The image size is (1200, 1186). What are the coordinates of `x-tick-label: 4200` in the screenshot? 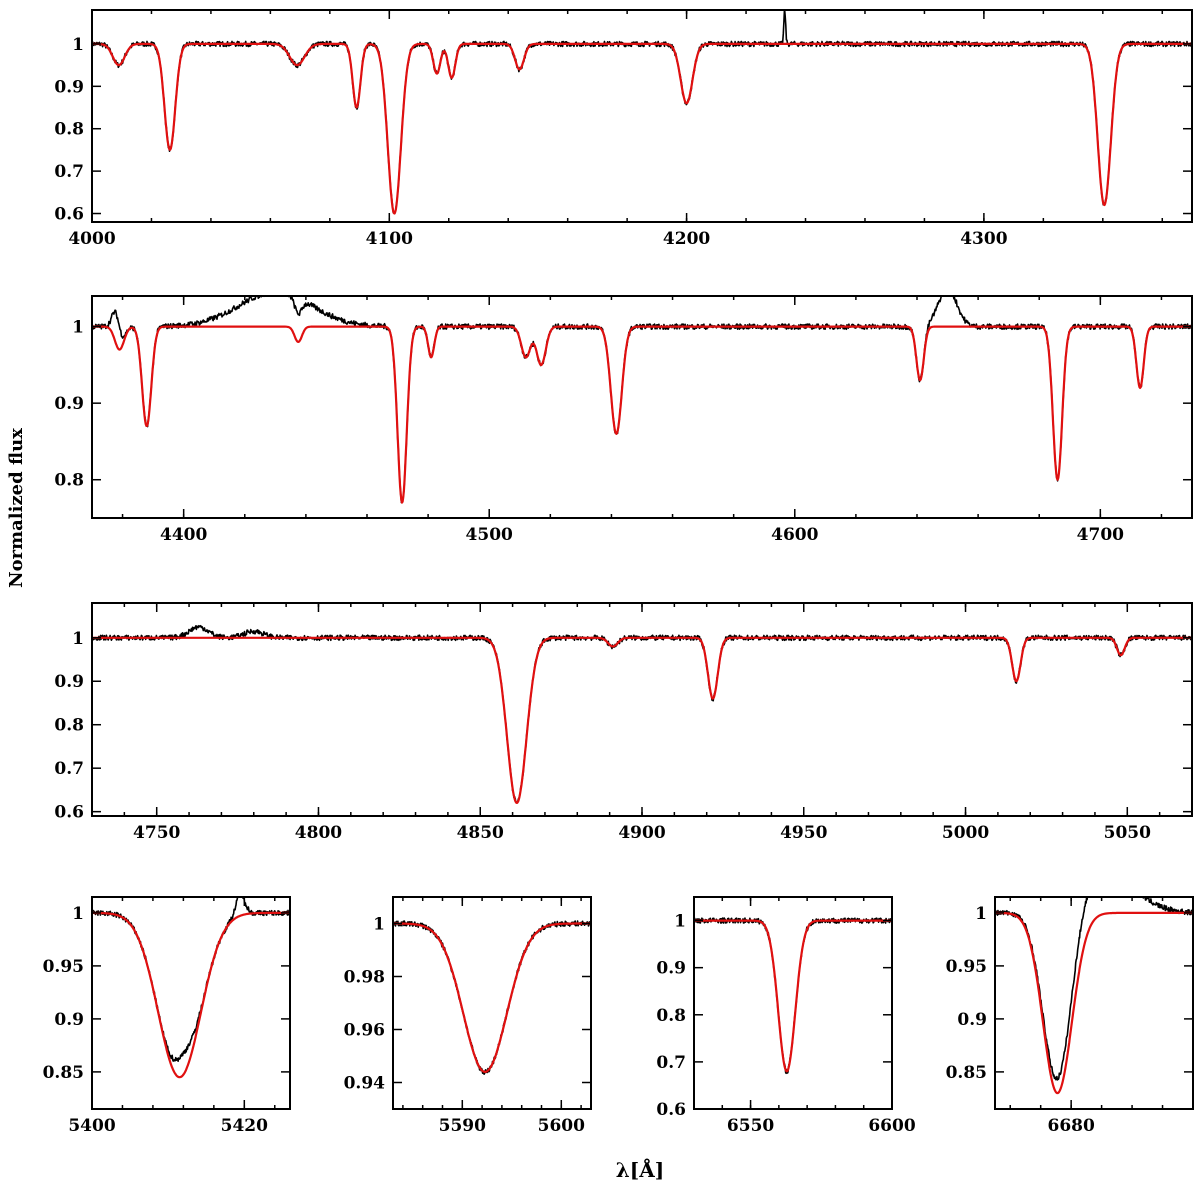 It's located at (686, 239).